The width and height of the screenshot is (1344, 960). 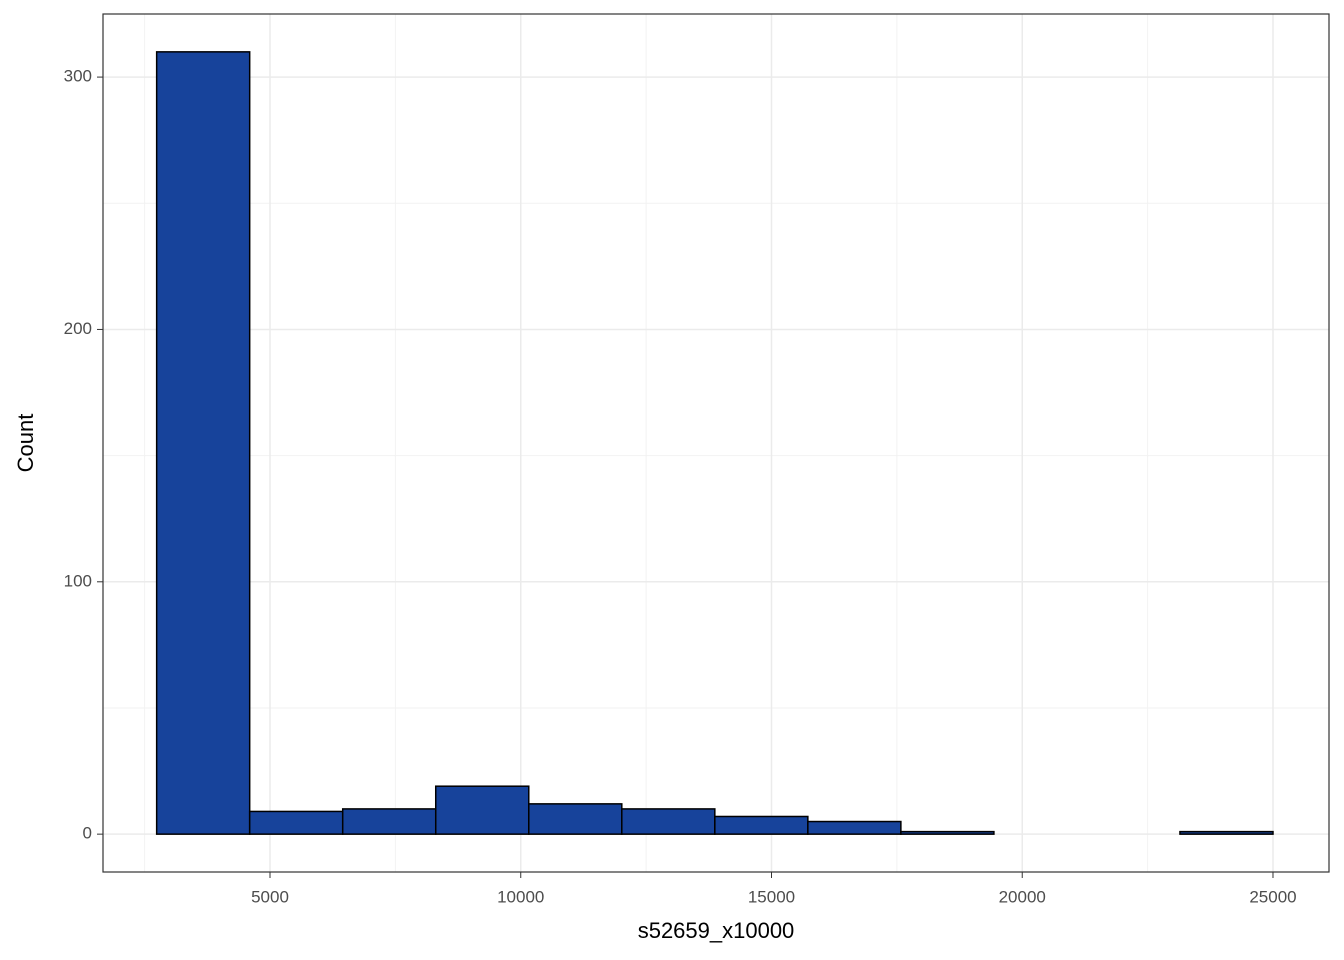 What do you see at coordinates (78, 76) in the screenshot?
I see `y-tick-label: 300` at bounding box center [78, 76].